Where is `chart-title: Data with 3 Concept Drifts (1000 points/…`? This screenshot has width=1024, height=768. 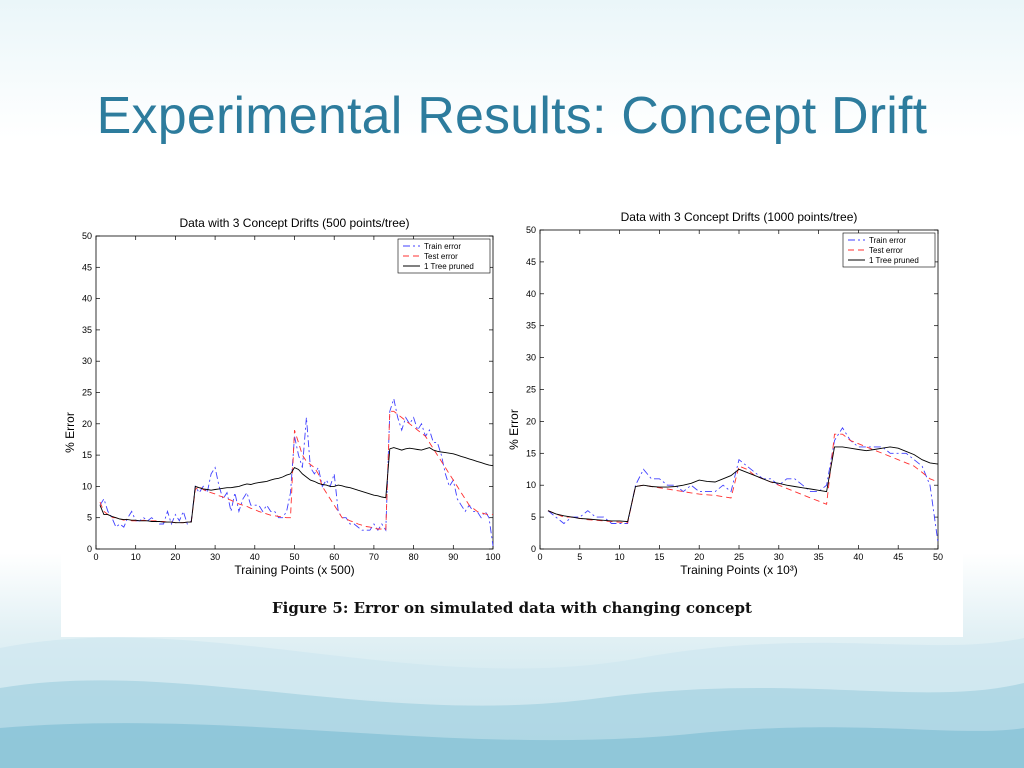
chart-title: Data with 3 Concept Drifts (1000 points/… is located at coordinates (739, 217).